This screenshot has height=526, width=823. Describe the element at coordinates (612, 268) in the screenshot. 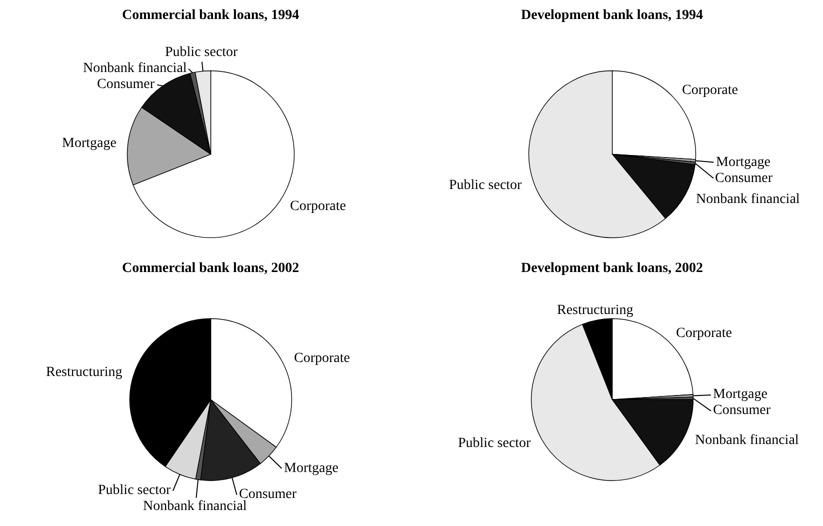

I see `chart-title: Development bank loans, 2002` at that location.